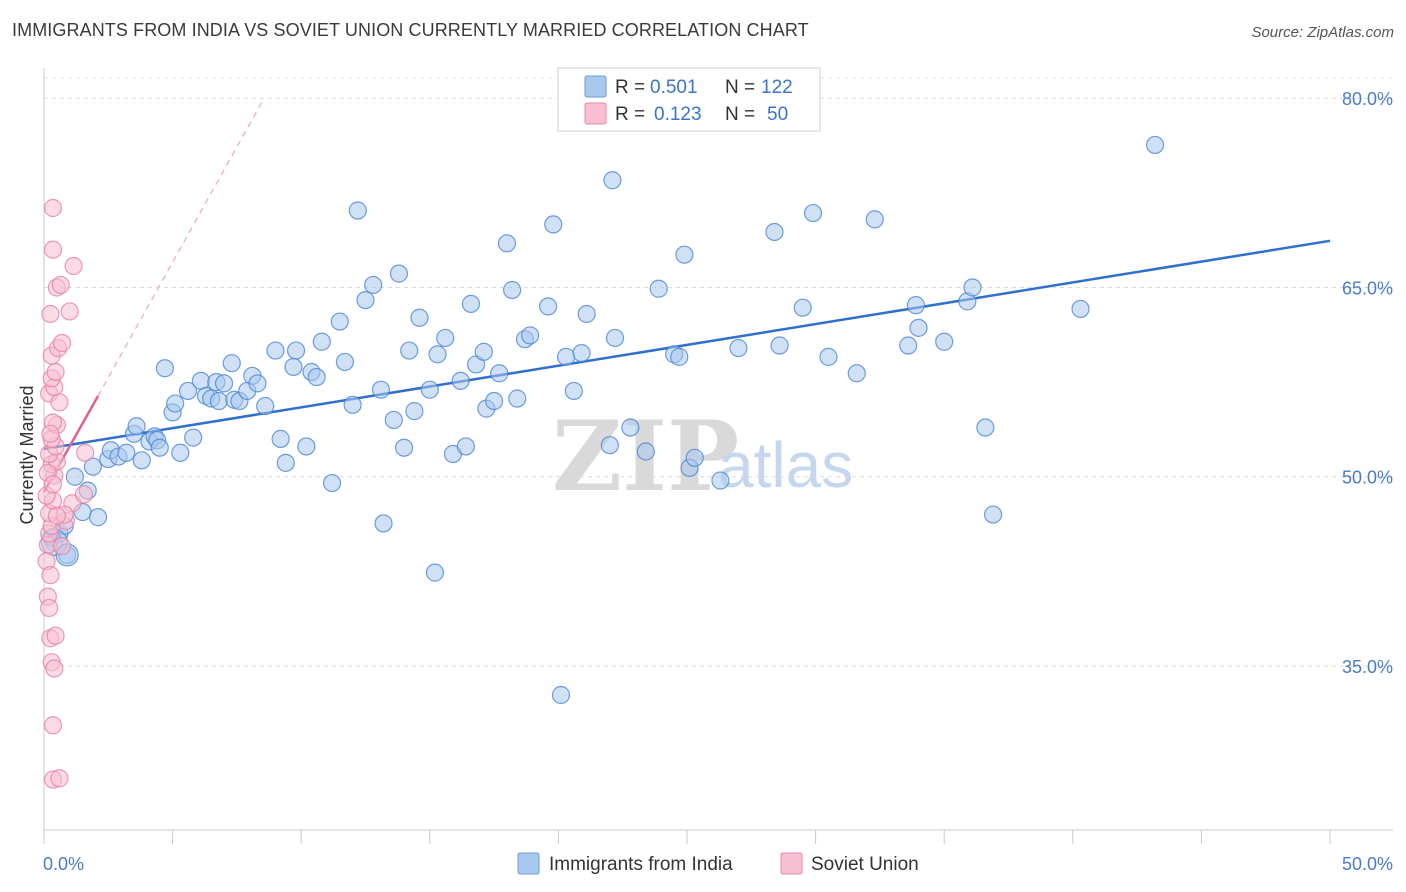 Image resolution: width=1406 pixels, height=892 pixels. What do you see at coordinates (1322, 32) in the screenshot?
I see `source-credit: Source: ZipAtlas.com` at bounding box center [1322, 32].